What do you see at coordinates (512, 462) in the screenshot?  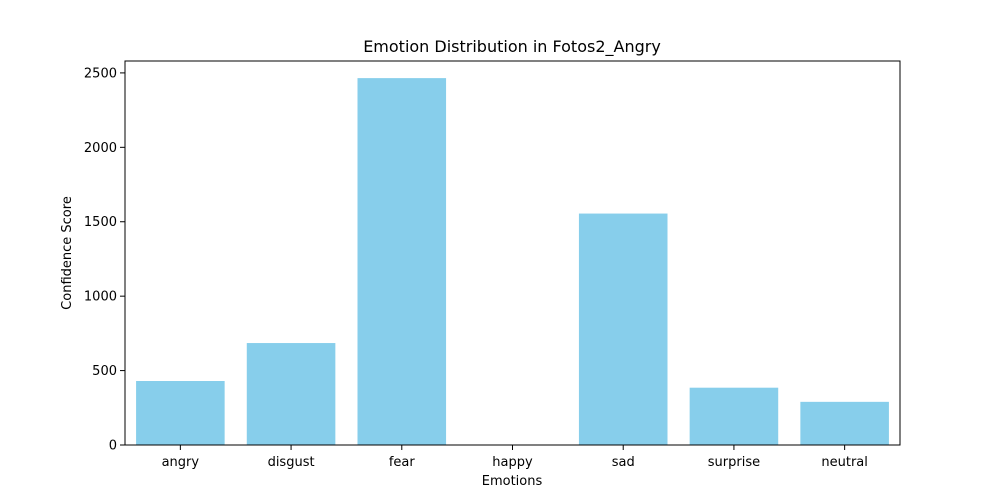 I see `x-tick-label: happy` at bounding box center [512, 462].